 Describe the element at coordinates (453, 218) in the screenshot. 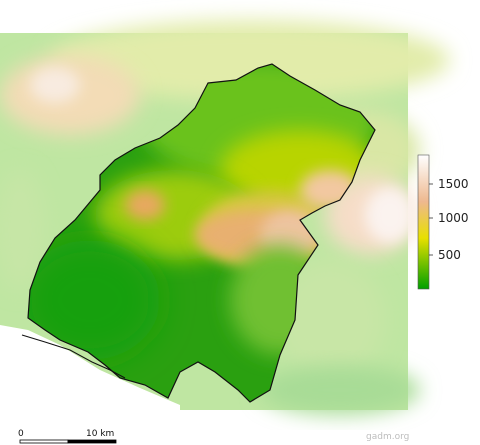

I see `legend-label-1000: 1000` at that location.